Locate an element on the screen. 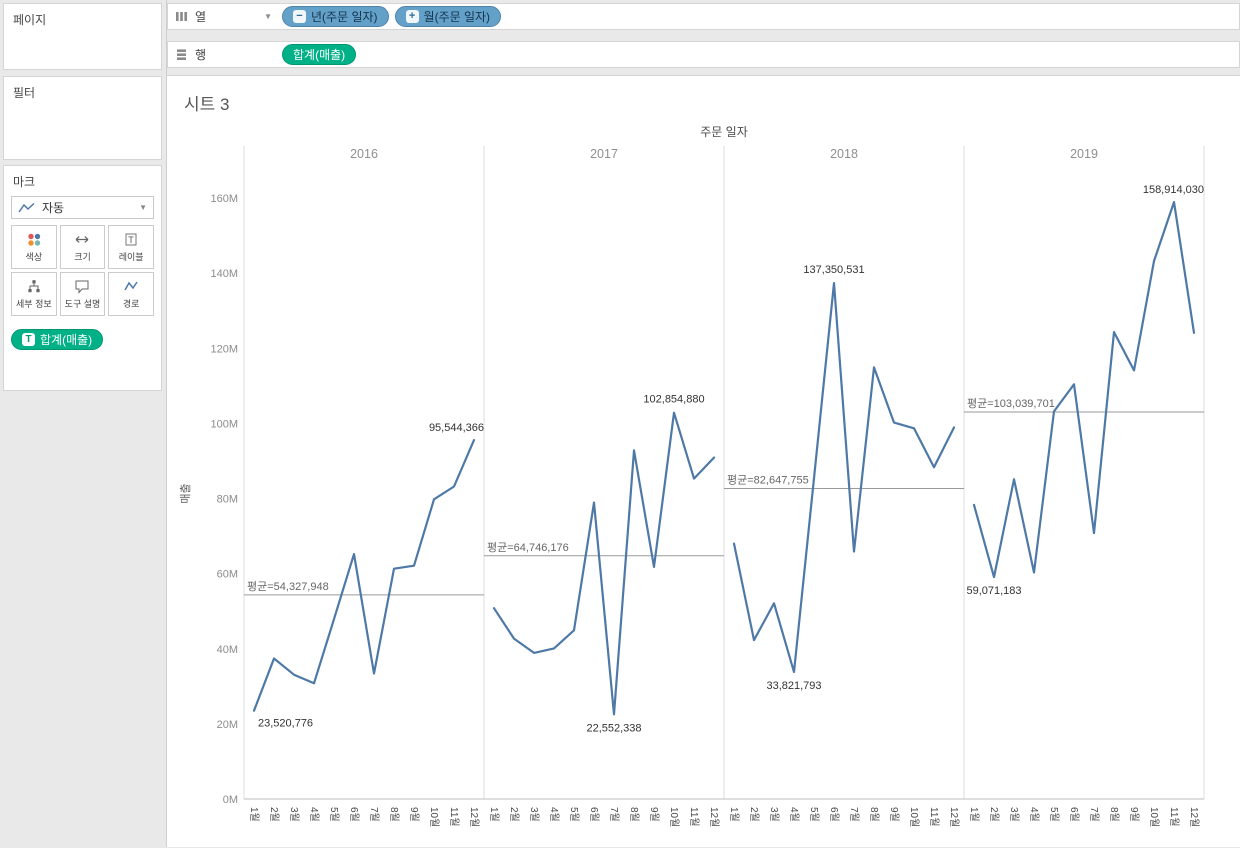  pages-shelf: 페이지 is located at coordinates (82, 36).